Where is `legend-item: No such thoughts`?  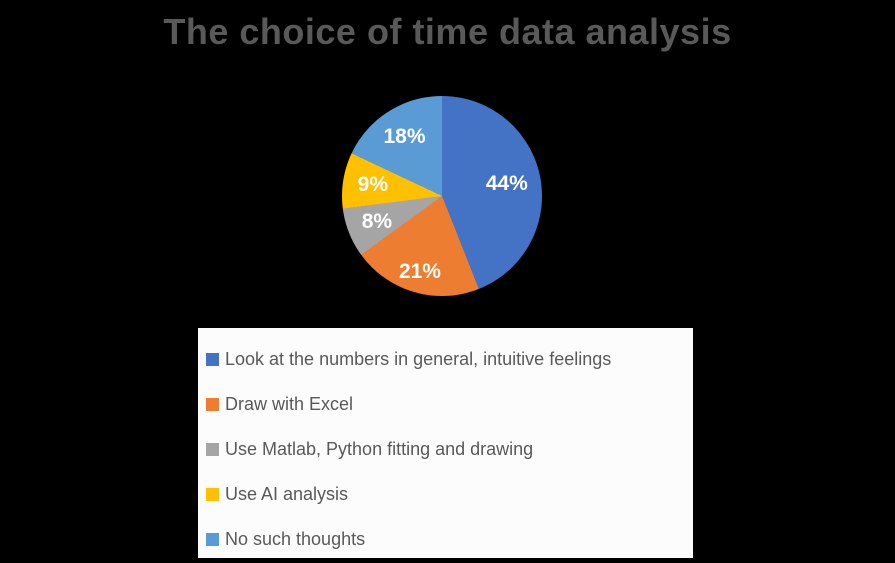 legend-item: No such thoughts is located at coordinates (449, 537).